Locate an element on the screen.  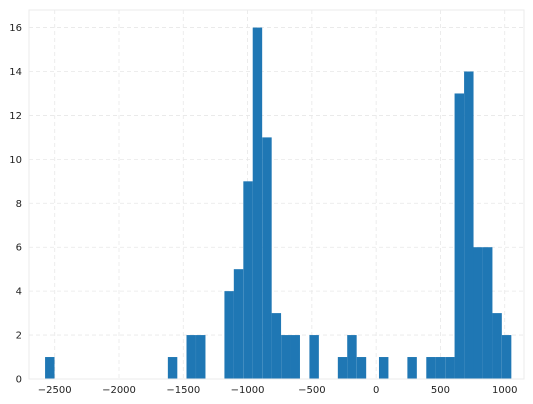
x-tick-label: 1000 is located at coordinates (504, 390).